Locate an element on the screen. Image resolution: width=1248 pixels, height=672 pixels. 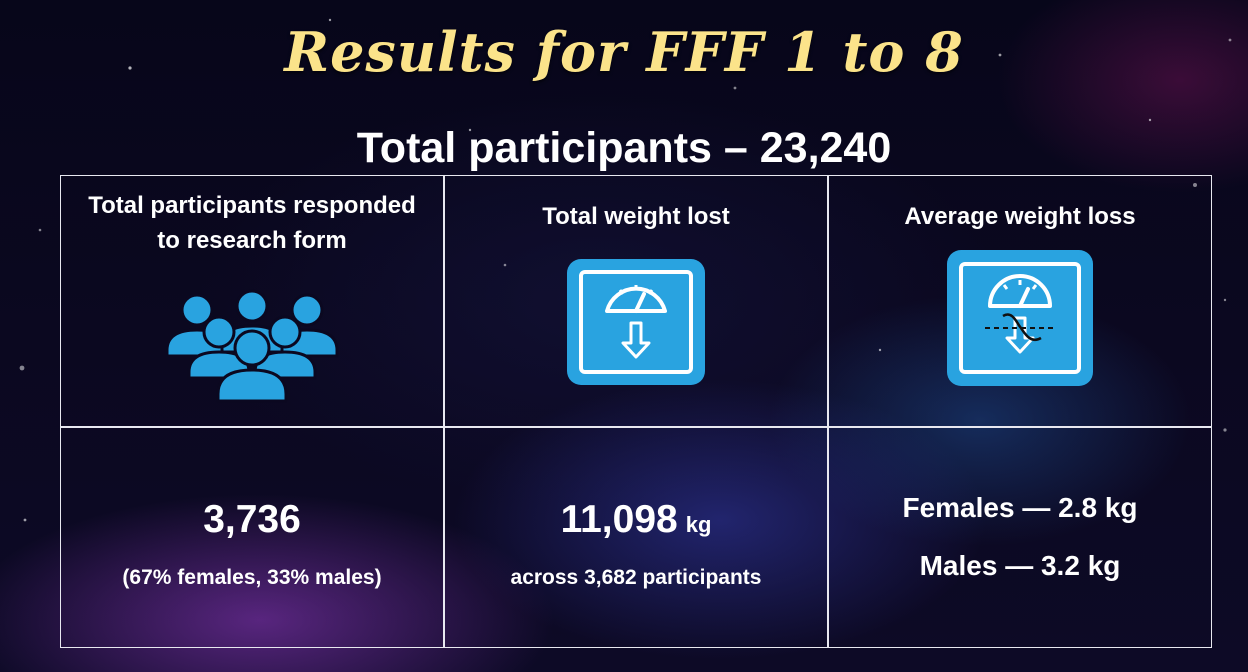
weight-lost-value-cell: 11,098 kg across 3,682 participants is located at coordinates (636, 537).